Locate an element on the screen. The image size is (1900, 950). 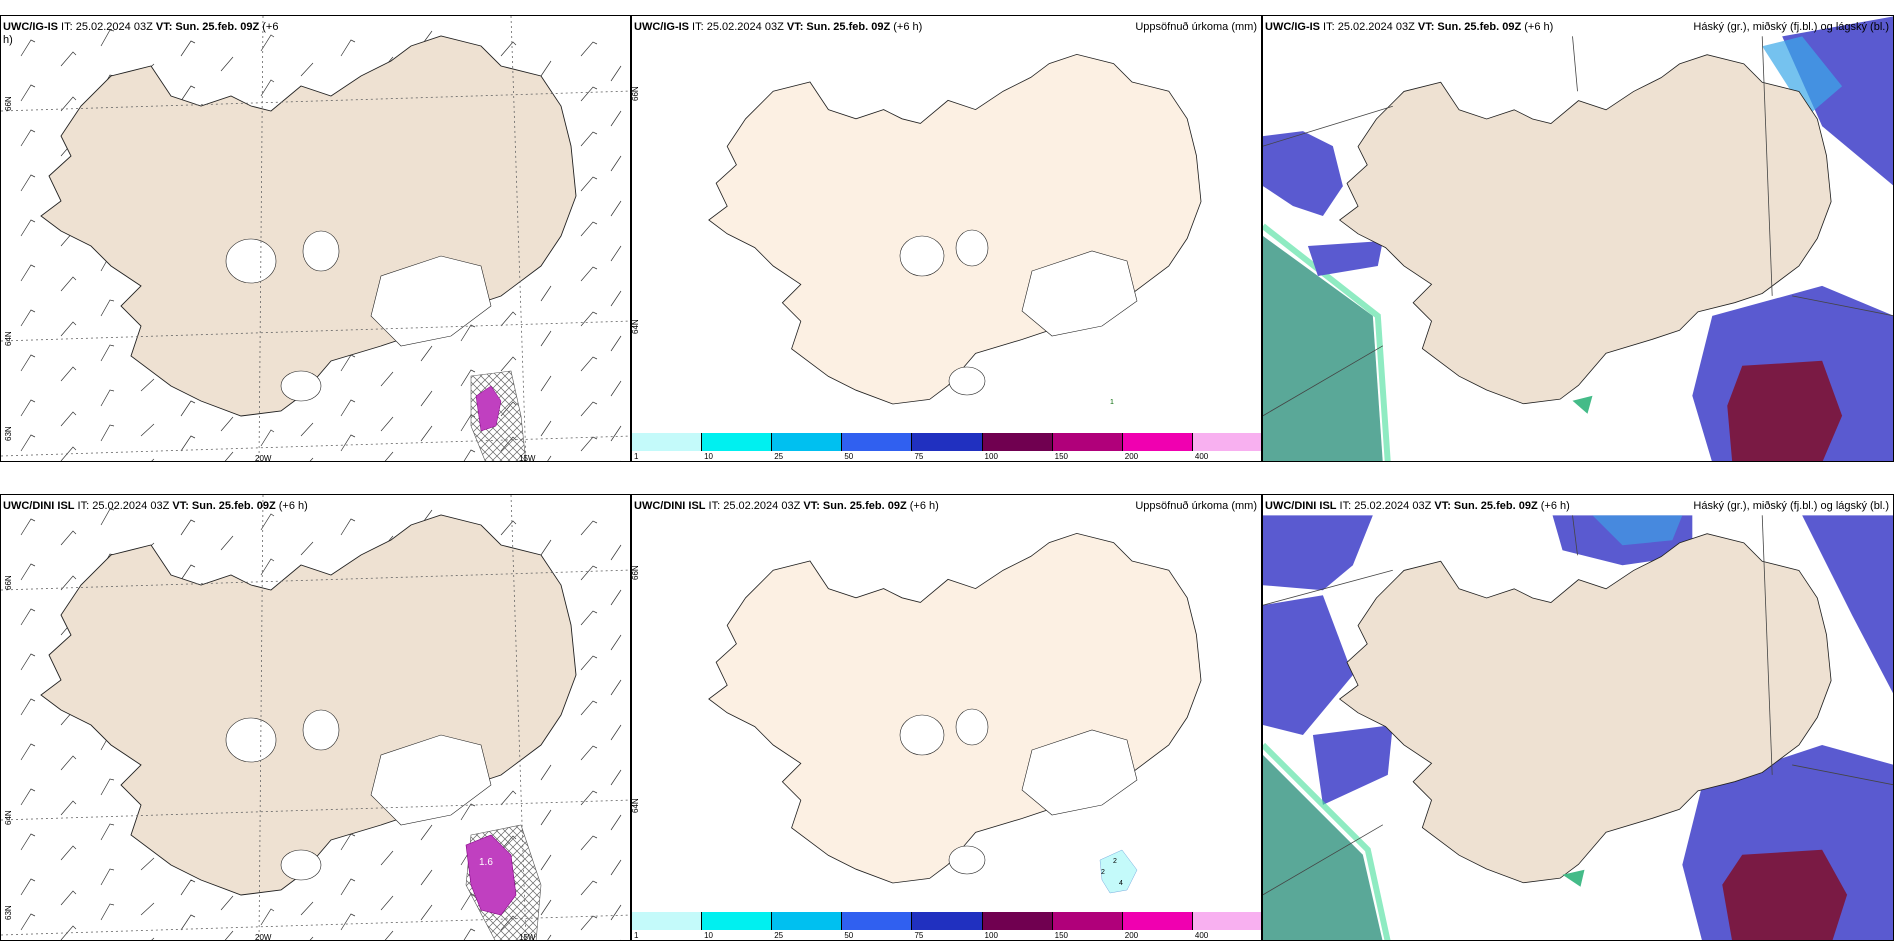
colorbar-label: 10 is located at coordinates (709, 456).